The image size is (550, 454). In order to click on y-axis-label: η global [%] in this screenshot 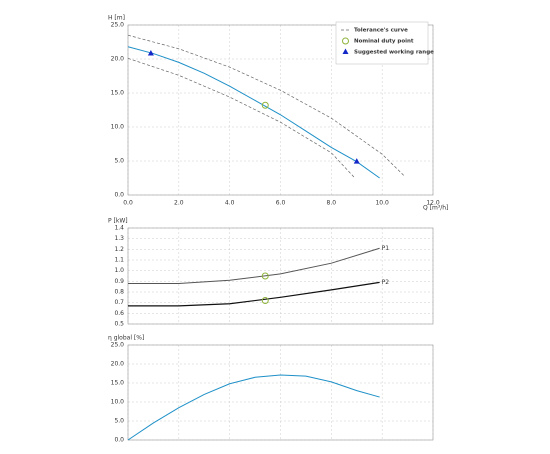, I will do `click(126, 338)`.